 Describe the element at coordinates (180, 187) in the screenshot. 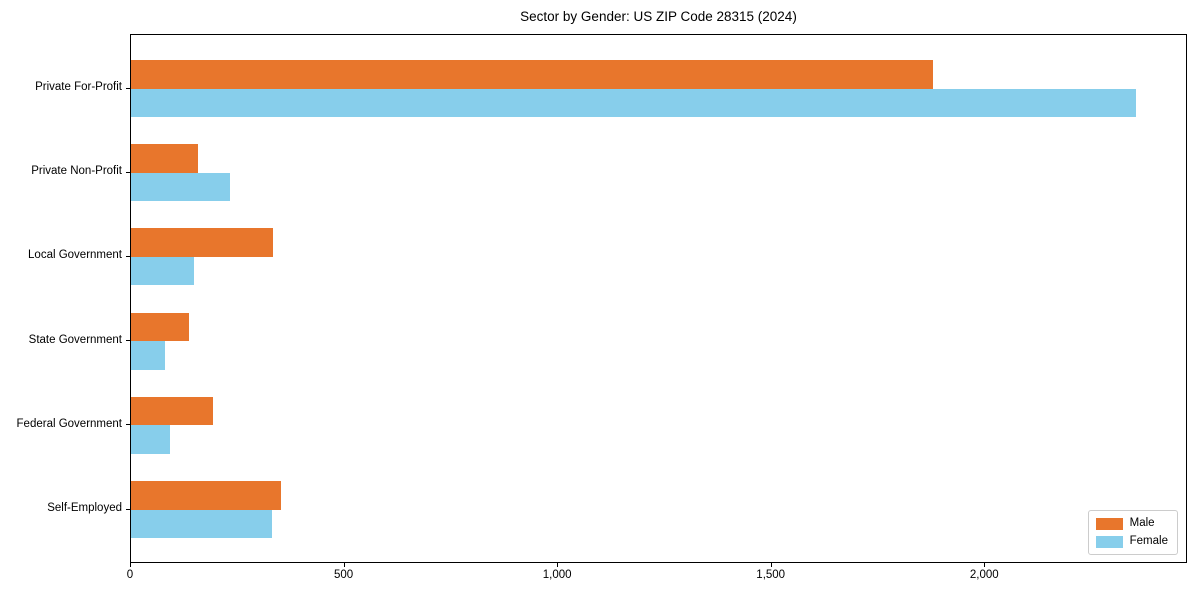

I see `bar-female-private-non-profit` at that location.